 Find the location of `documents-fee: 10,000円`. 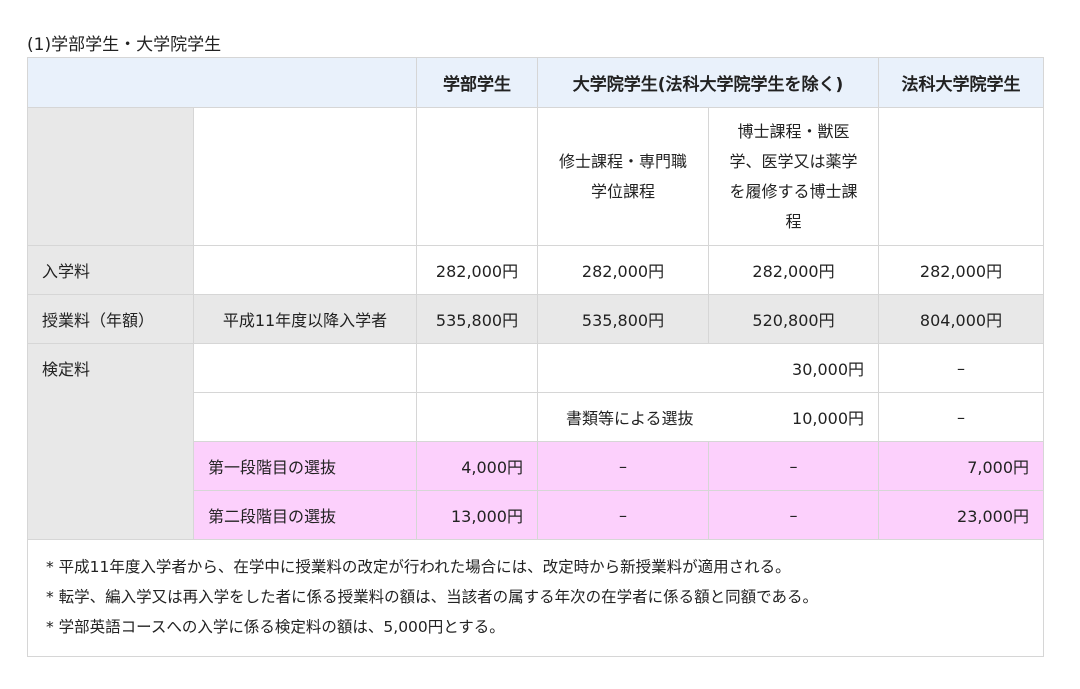

documents-fee: 10,000円 is located at coordinates (828, 418).